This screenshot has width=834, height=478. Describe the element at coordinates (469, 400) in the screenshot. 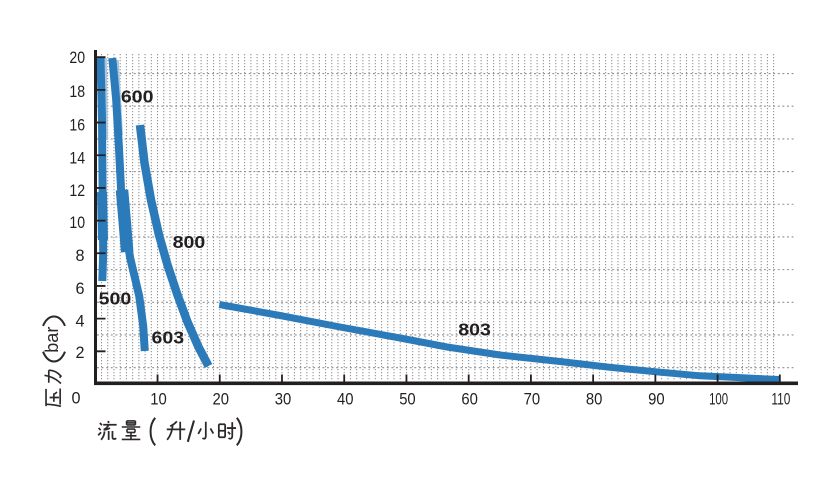

I see `svg-text: 60` at that location.